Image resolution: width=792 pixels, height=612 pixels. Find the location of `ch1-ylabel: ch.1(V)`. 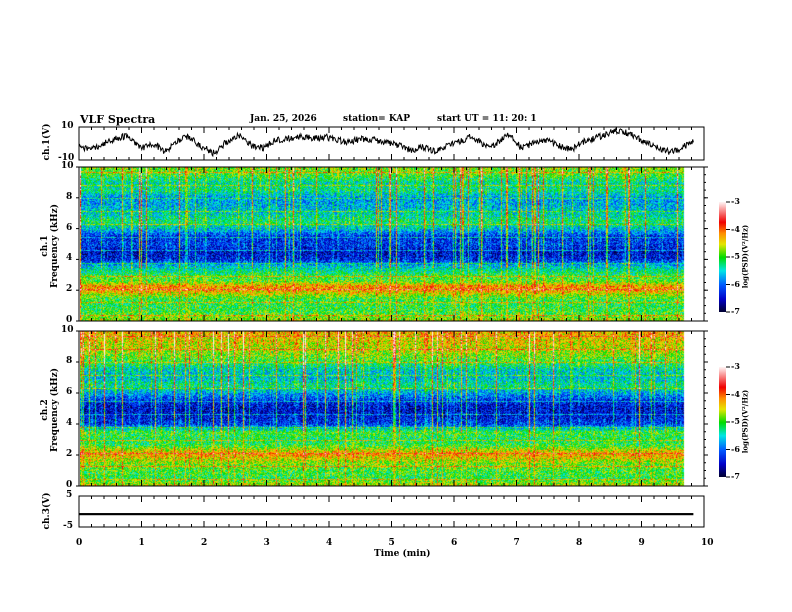

ch1-ylabel: ch.1(V) is located at coordinates (47, 142).